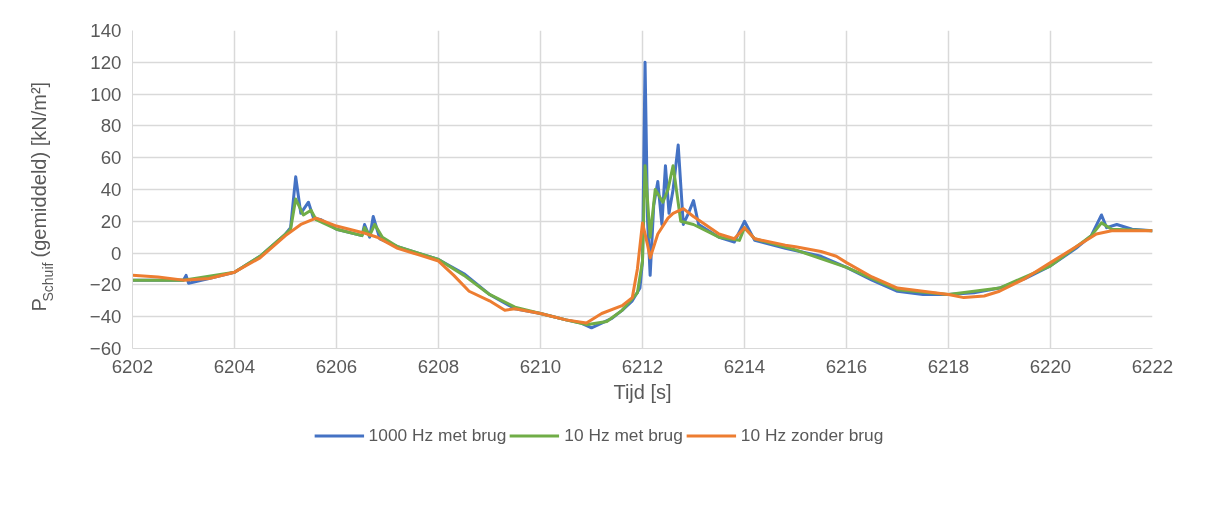 Image resolution: width=1207 pixels, height=531 pixels. I want to click on y-tick-label: 60, so click(111, 158).